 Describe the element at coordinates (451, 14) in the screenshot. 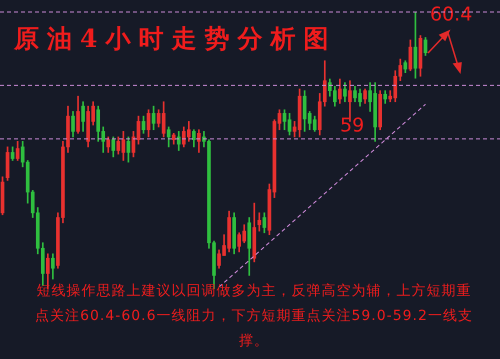

I see `text: 60.4` at that location.